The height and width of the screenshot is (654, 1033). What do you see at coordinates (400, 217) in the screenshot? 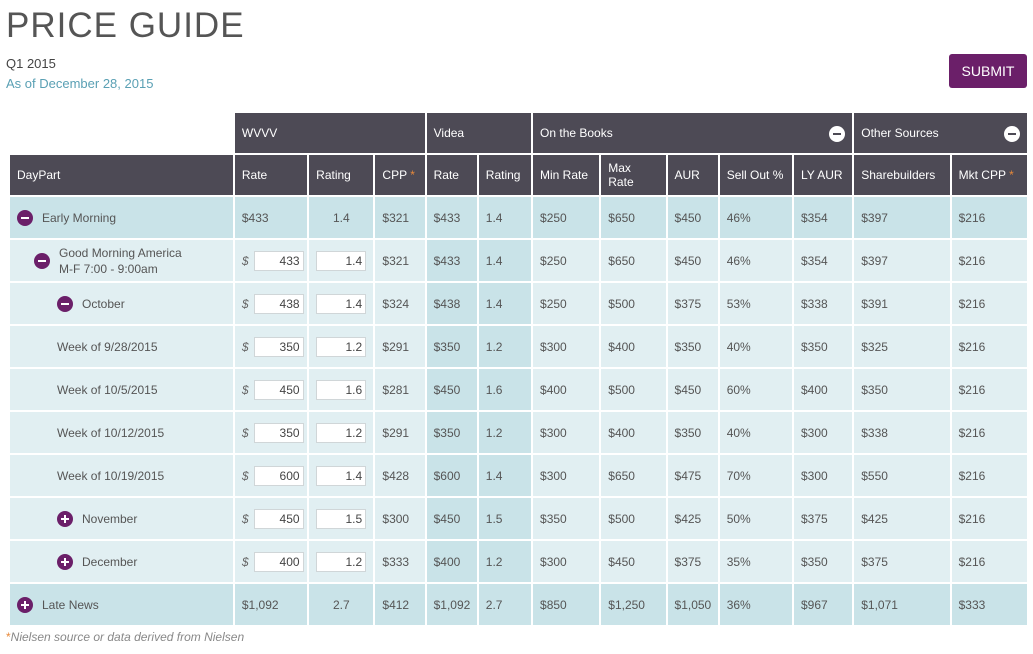
I see `cpp-value: $321` at bounding box center [400, 217].